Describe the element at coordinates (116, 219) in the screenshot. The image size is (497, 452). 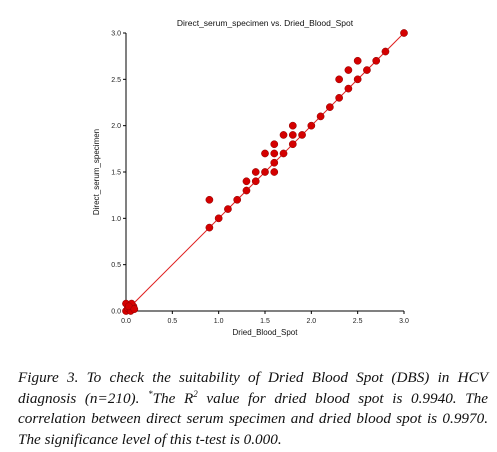
I see `y-tick-label: 1.0` at that location.